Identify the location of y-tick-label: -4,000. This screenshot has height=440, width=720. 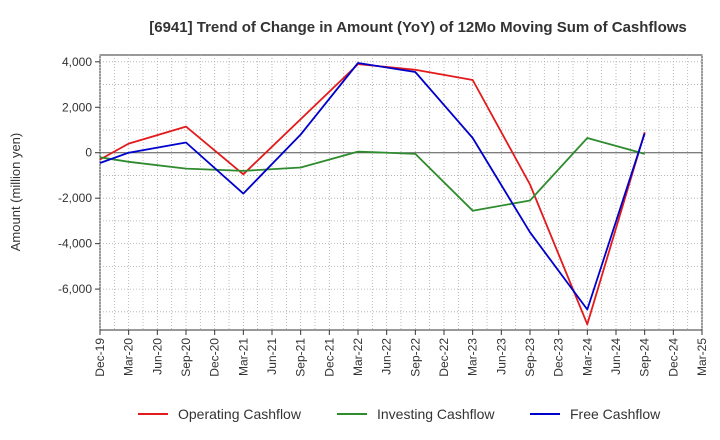
(75, 244).